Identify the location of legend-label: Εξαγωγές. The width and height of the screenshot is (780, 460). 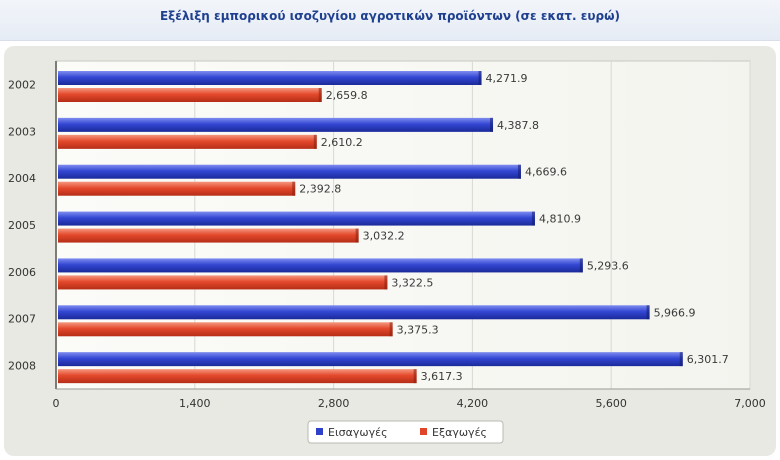
(459, 432).